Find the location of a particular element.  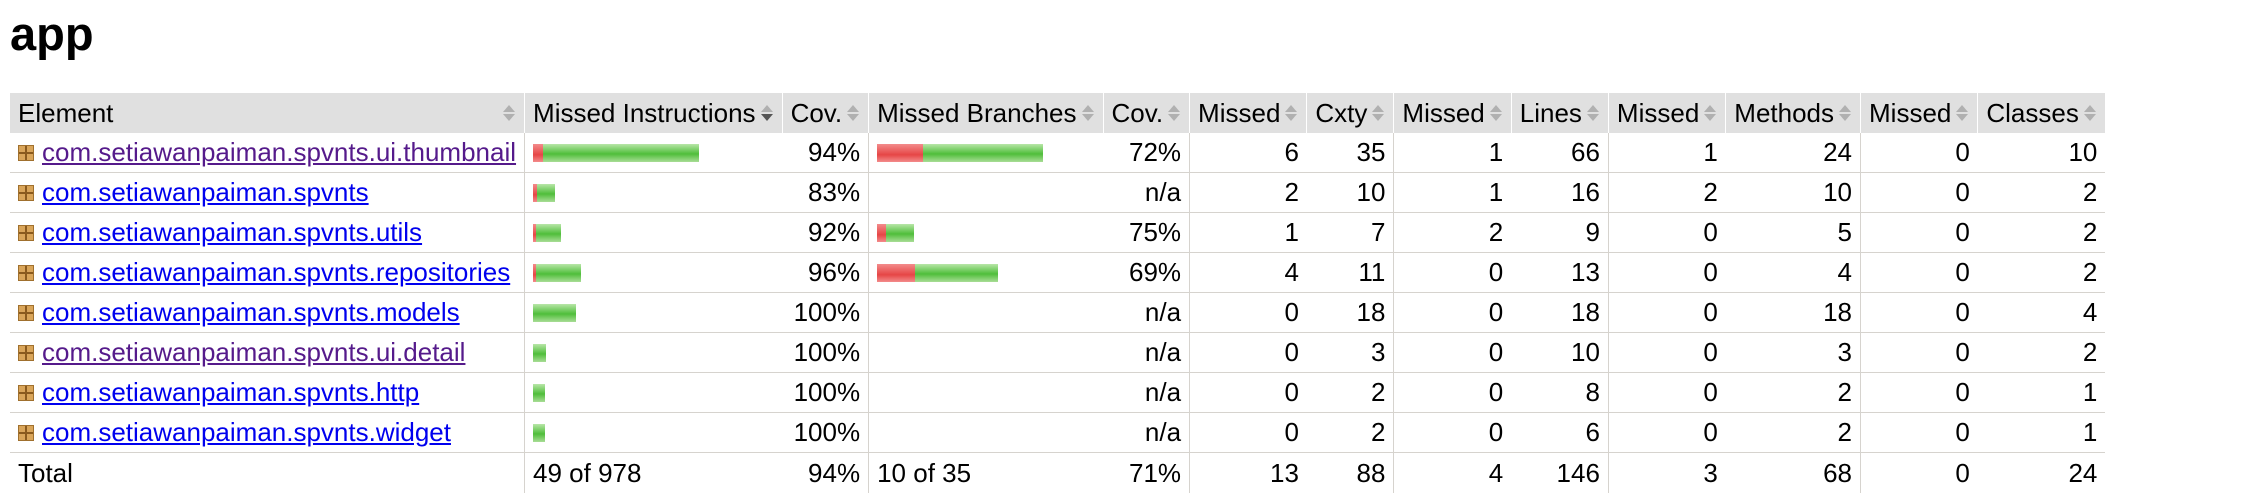

package-link: com.setiawanpaiman.spvnts.utils is located at coordinates (232, 232).